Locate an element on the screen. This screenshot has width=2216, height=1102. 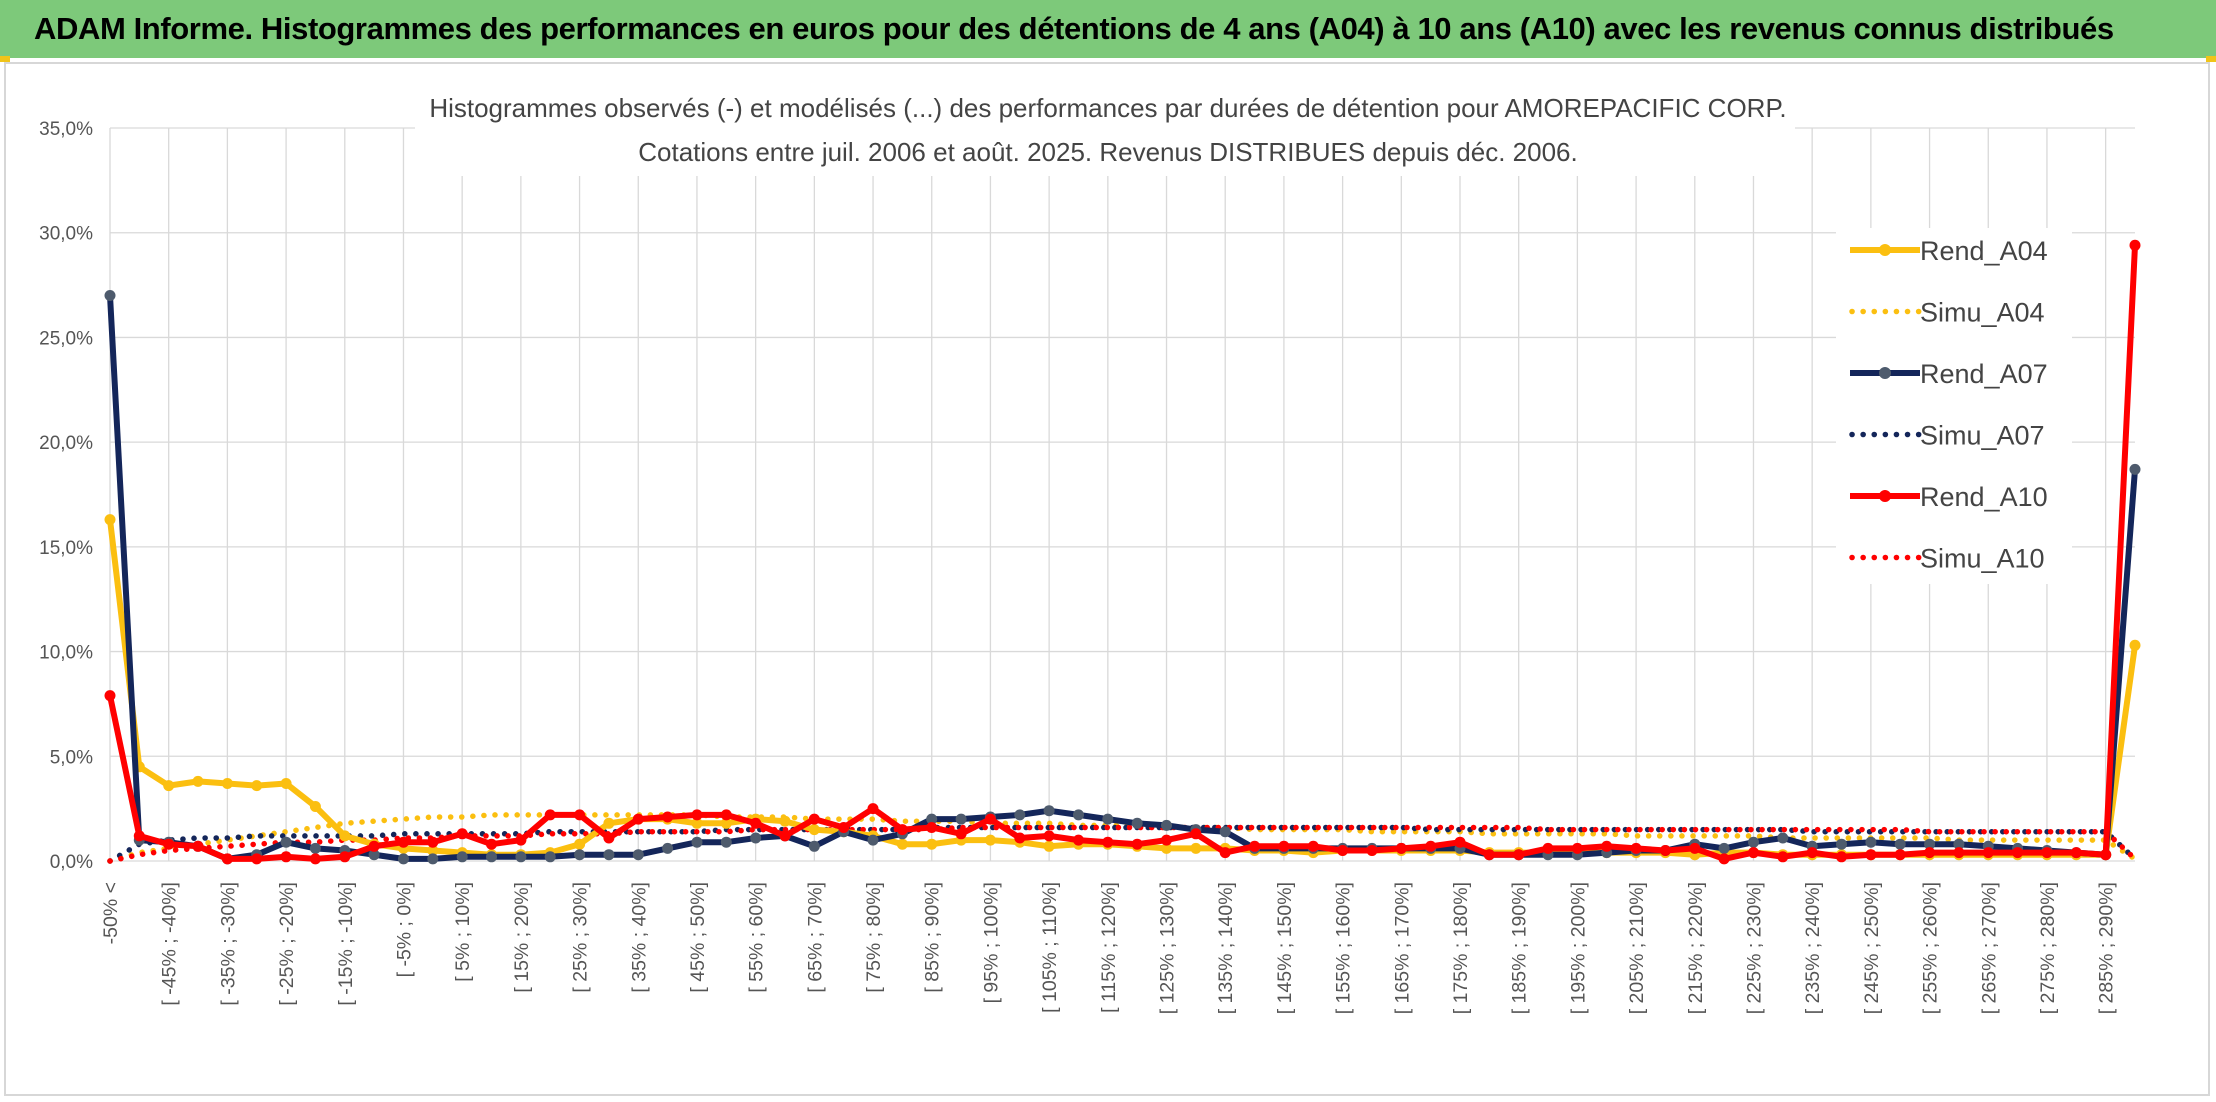
legend-label: Rend_A04 is located at coordinates (1984, 251).